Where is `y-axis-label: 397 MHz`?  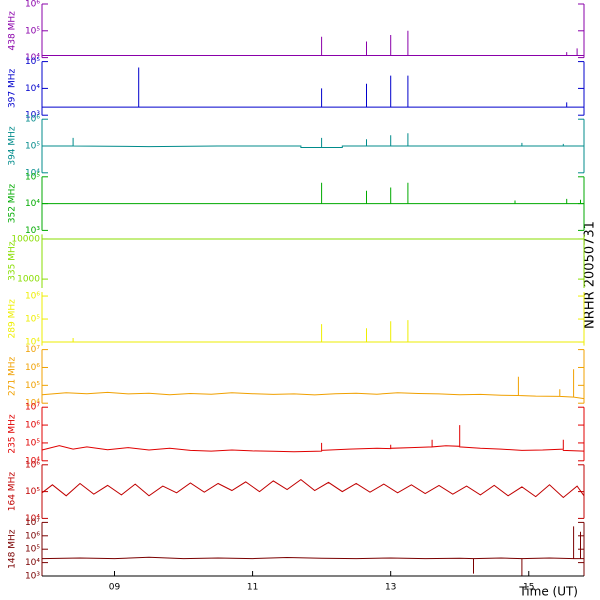
y-axis-label: 397 MHz is located at coordinates (13, 88).